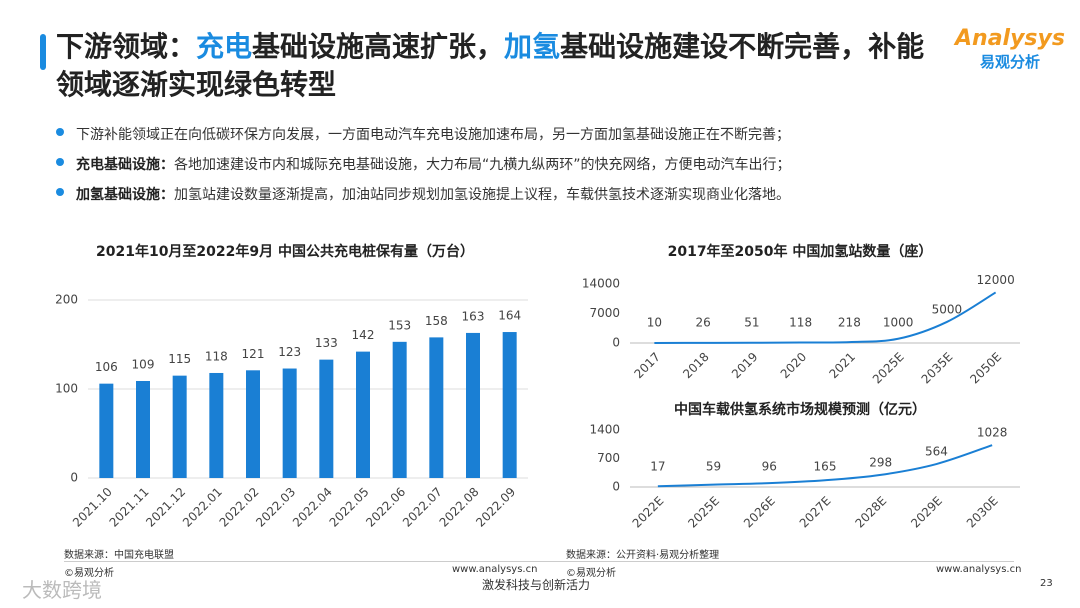 The width and height of the screenshot is (1080, 608). Describe the element at coordinates (125, 165) in the screenshot. I see `bullet-label: 充电基础设施：` at that location.